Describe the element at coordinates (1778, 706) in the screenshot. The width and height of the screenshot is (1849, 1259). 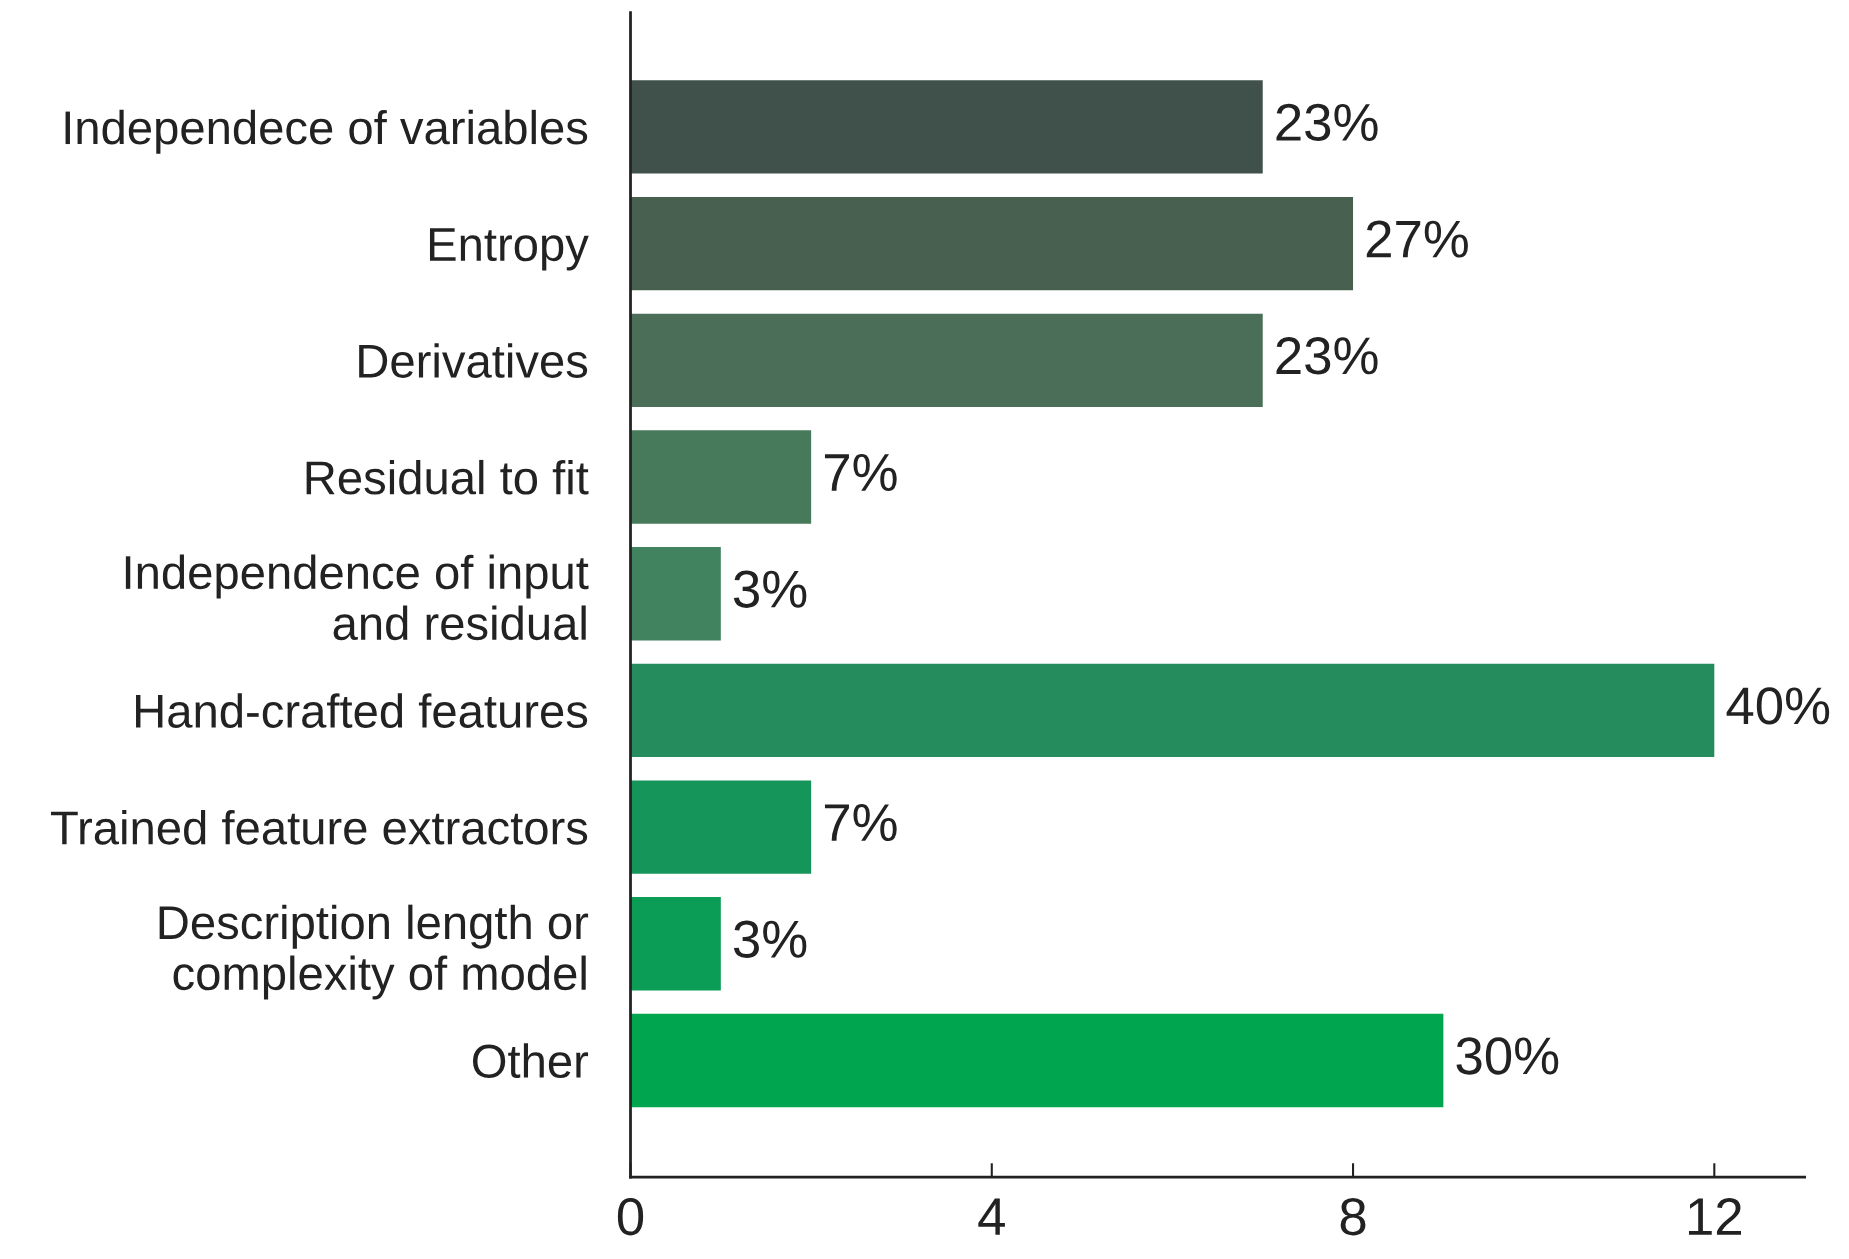
I see `annotation: 40%` at that location.